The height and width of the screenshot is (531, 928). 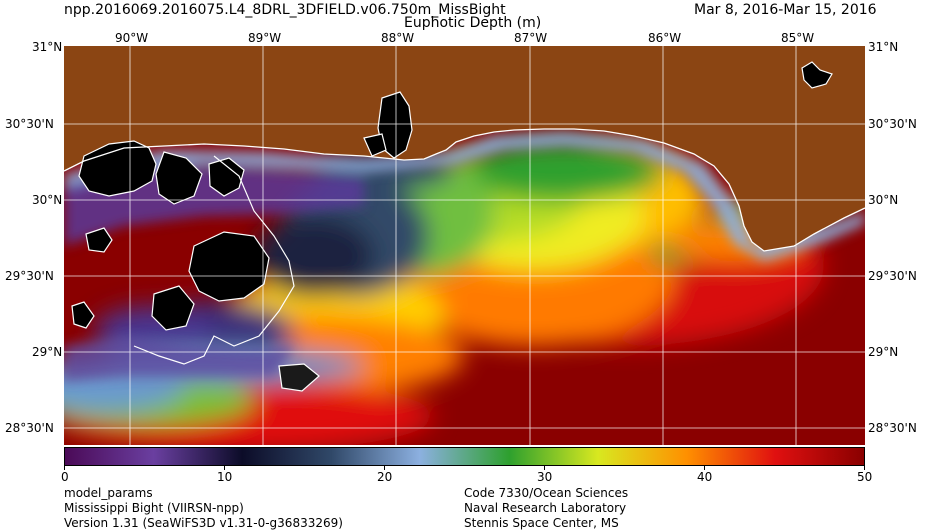 What do you see at coordinates (545, 508) in the screenshot?
I see `footer-right-line-2: Naval Research Laboratory` at bounding box center [545, 508].